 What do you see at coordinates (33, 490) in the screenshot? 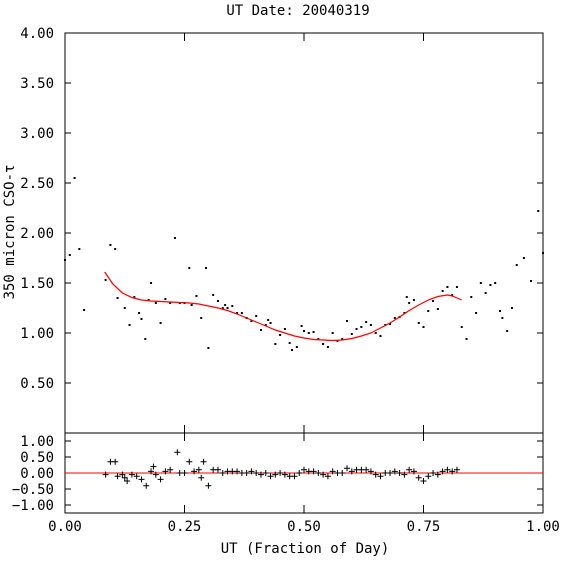
I see `y-tick-label: −0.50` at bounding box center [33, 490].